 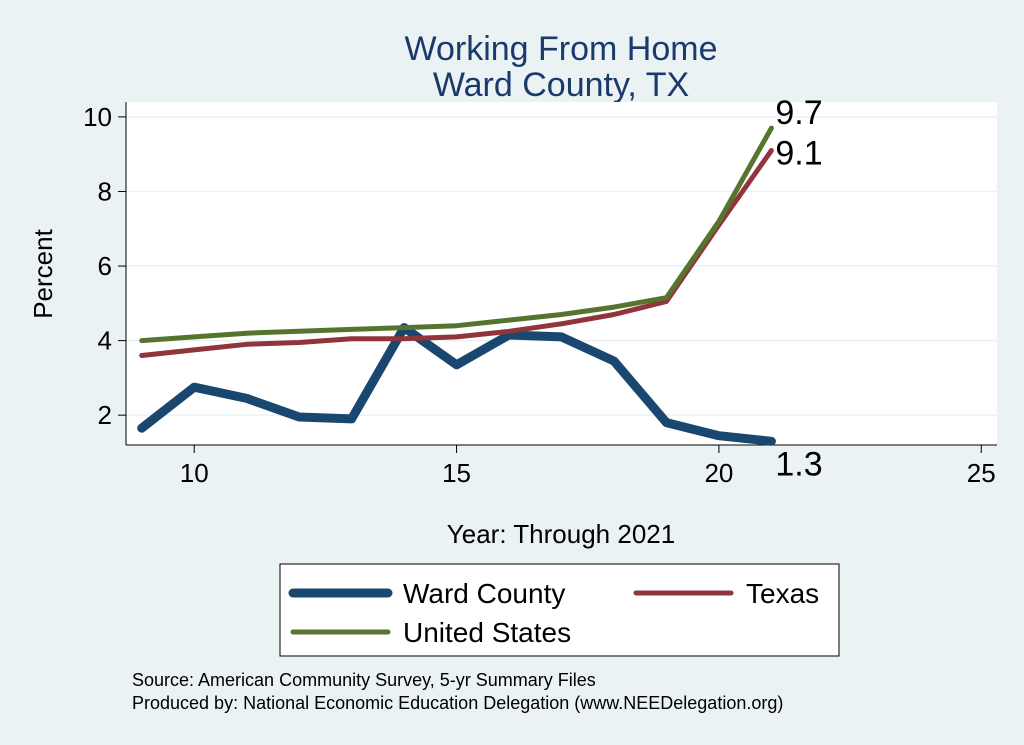 I want to click on x-tick-label: 25, so click(x=981, y=473).